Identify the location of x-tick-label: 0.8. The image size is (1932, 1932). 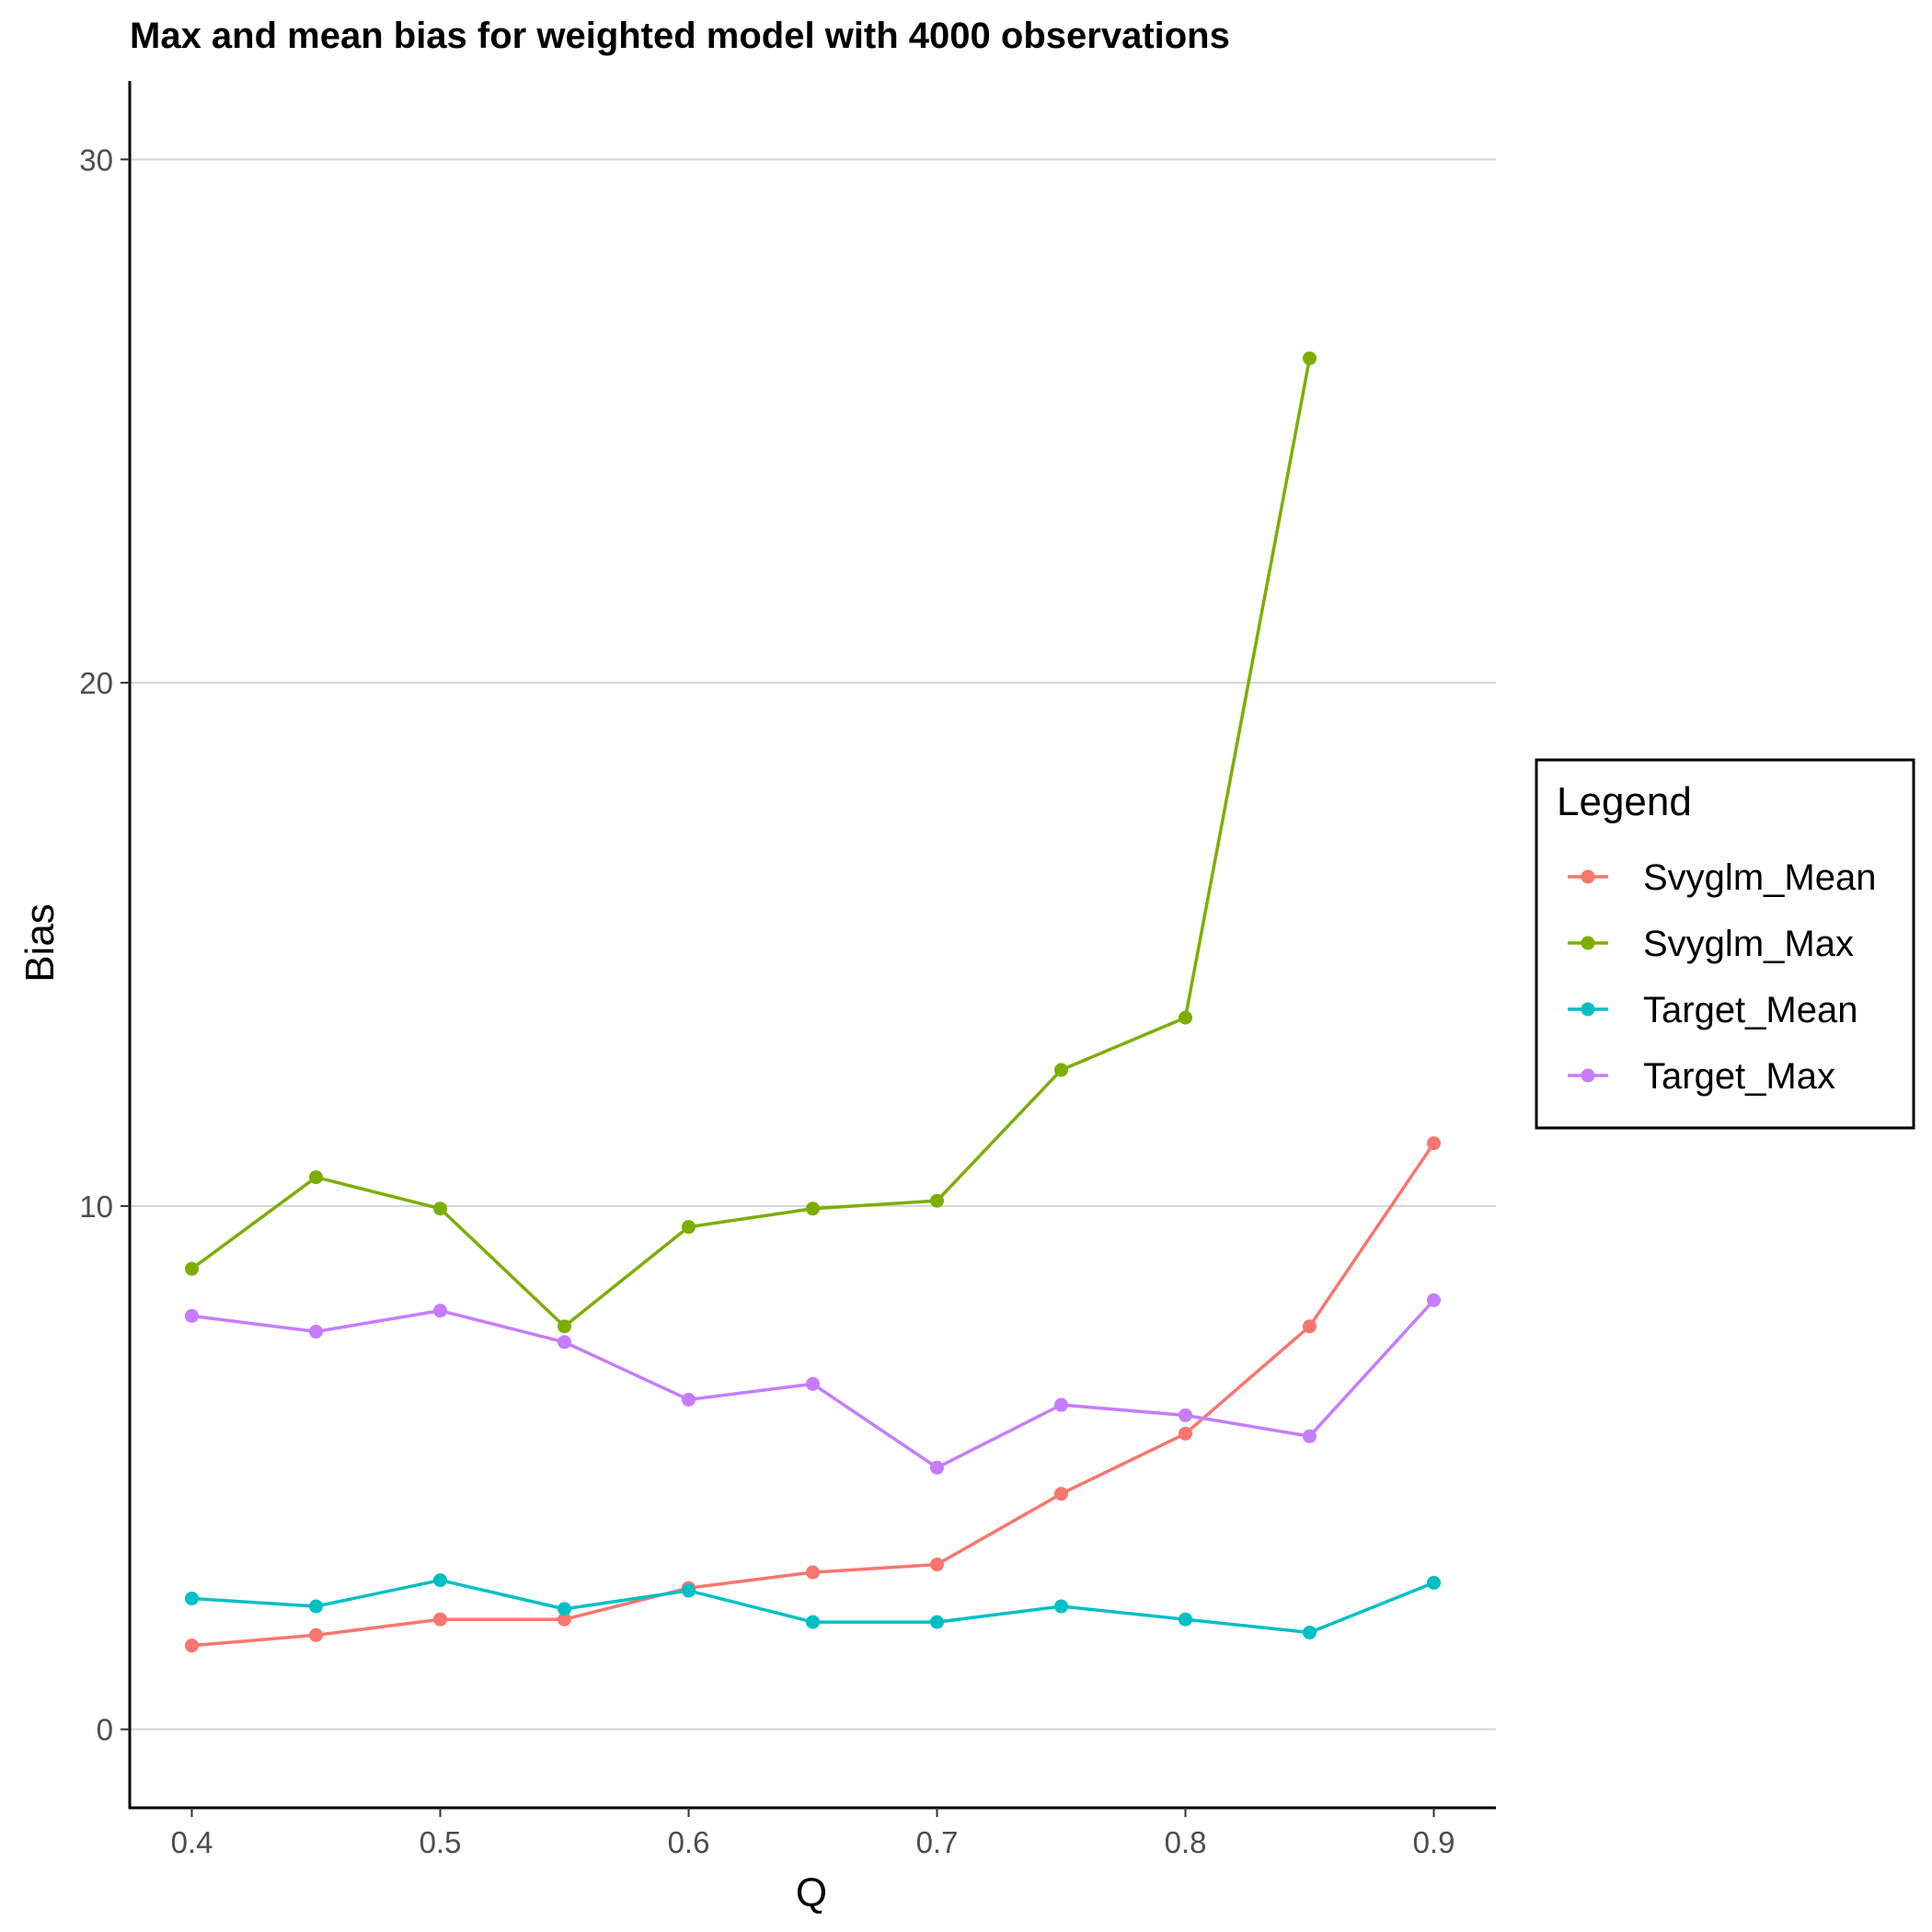
(1186, 1842).